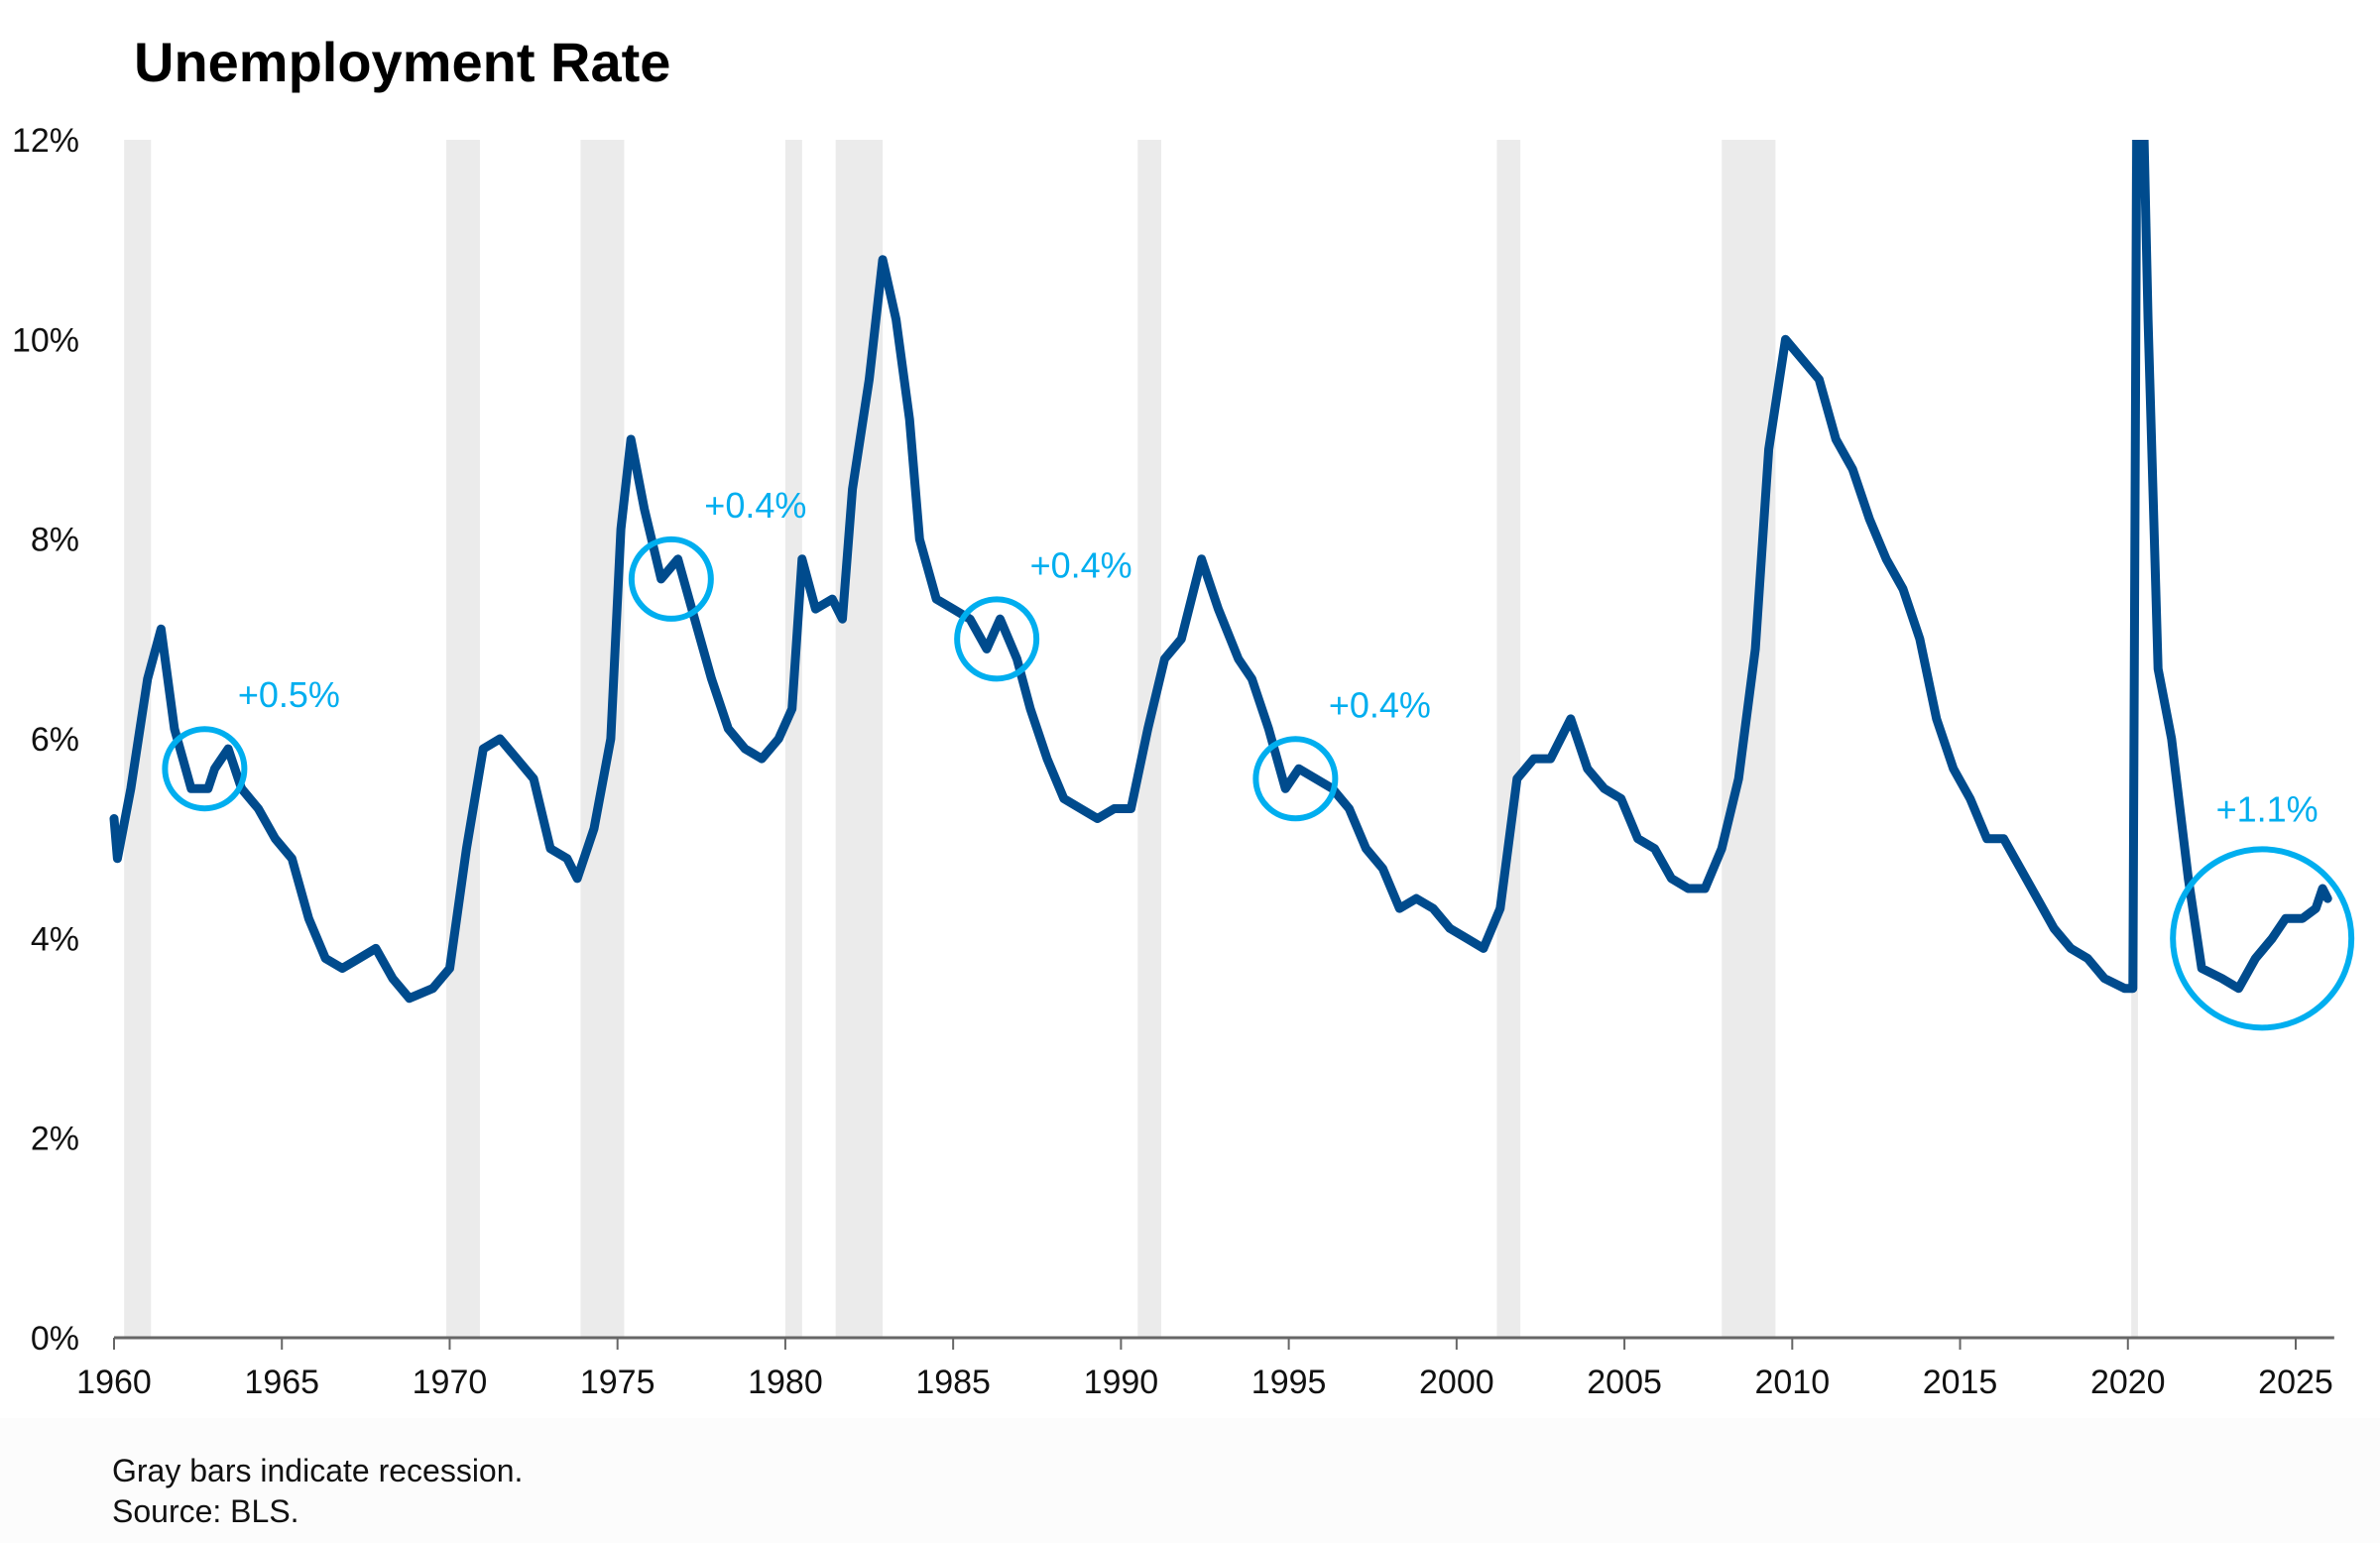 The image size is (2380, 1543). What do you see at coordinates (1792, 1382) in the screenshot?
I see `x-tick-label: 2010` at bounding box center [1792, 1382].